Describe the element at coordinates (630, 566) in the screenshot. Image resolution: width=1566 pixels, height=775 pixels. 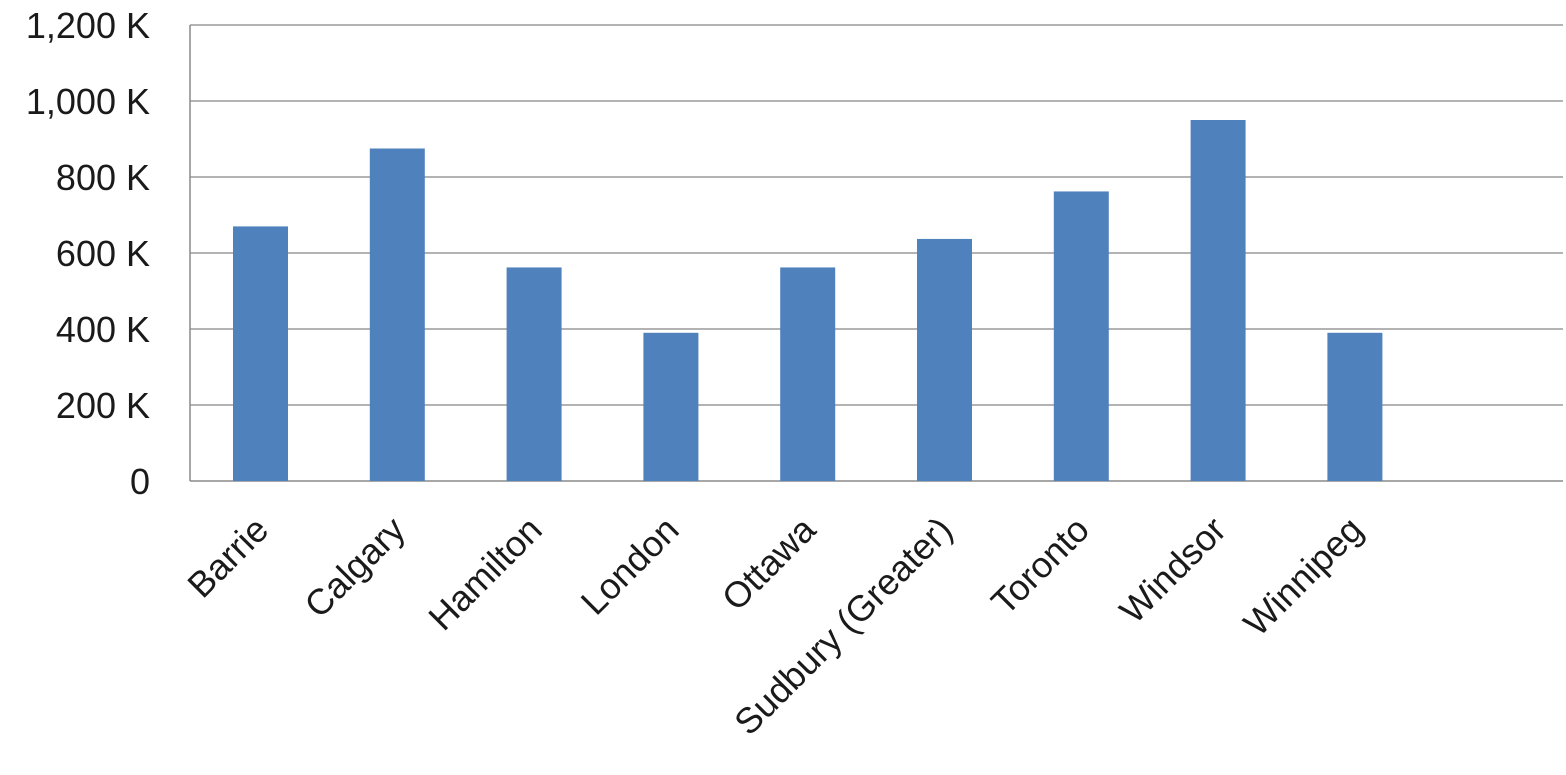
I see `x-category-label: London` at that location.